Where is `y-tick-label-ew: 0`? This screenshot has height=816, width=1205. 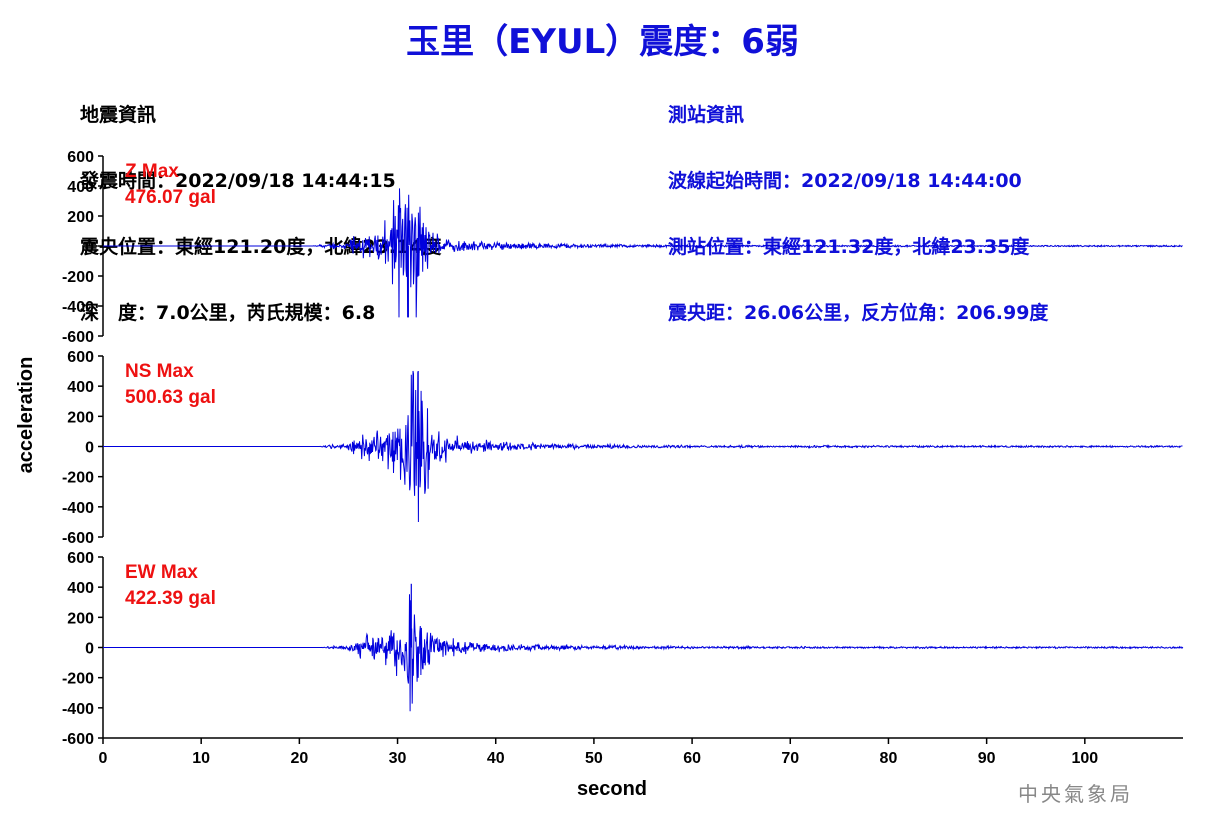 y-tick-label-ew: 0 is located at coordinates (89, 649).